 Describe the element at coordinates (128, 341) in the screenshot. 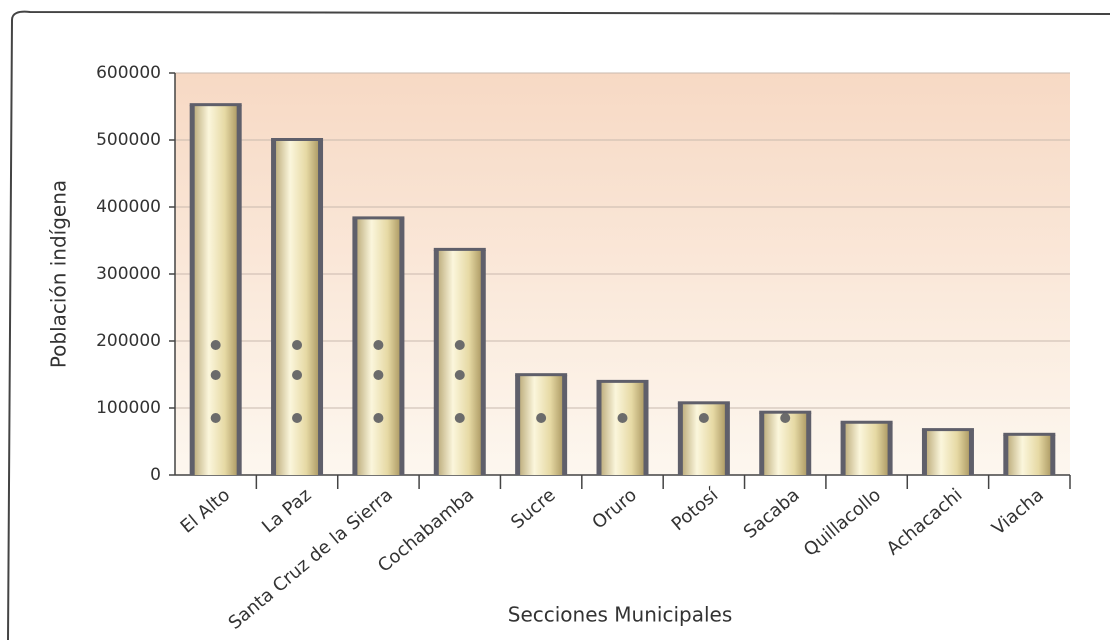

I see `y-tick-label: 200000` at that location.